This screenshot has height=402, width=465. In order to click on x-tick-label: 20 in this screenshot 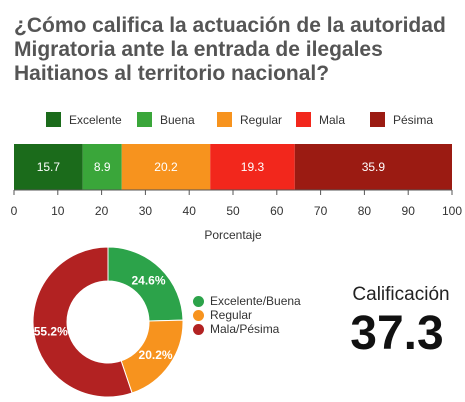, I will do `click(102, 211)`.